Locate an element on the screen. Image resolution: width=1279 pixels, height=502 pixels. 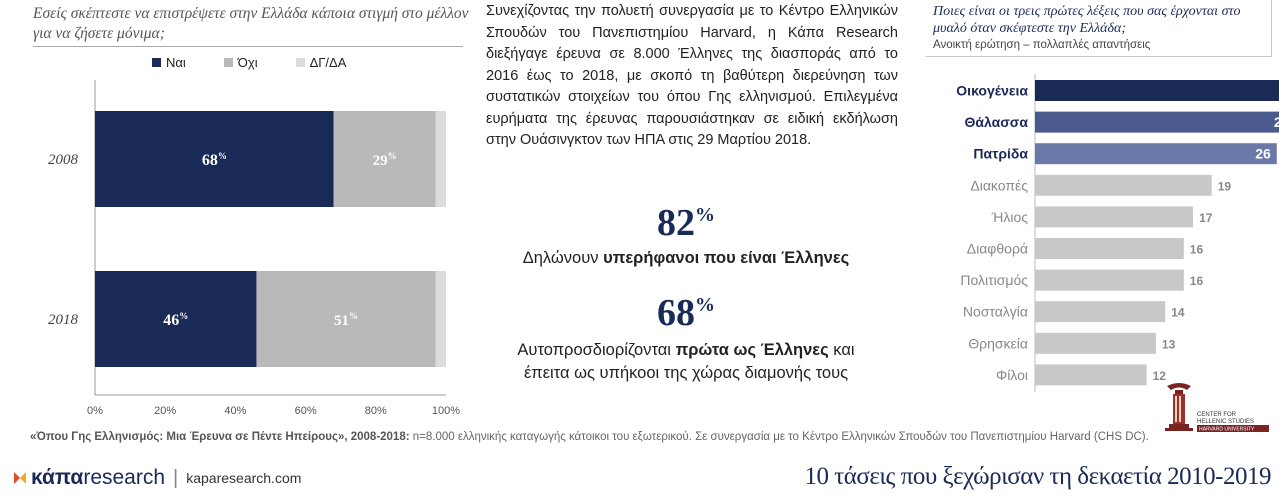
legend-item-1: Όχι is located at coordinates (240, 62).